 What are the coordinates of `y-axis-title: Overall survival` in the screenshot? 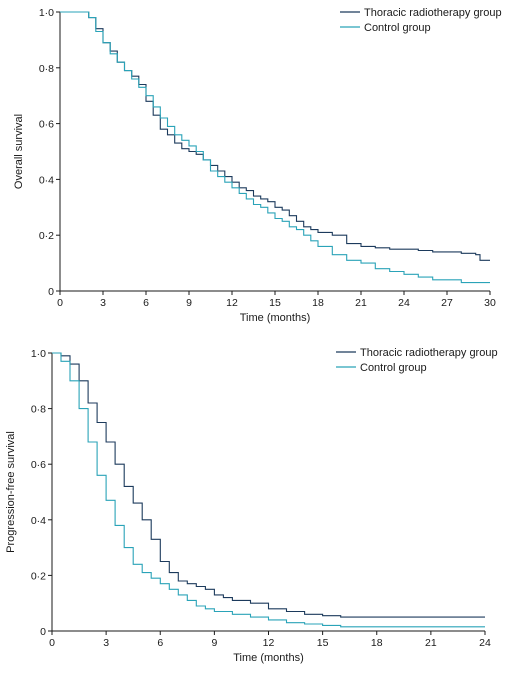 It's located at (19, 151).